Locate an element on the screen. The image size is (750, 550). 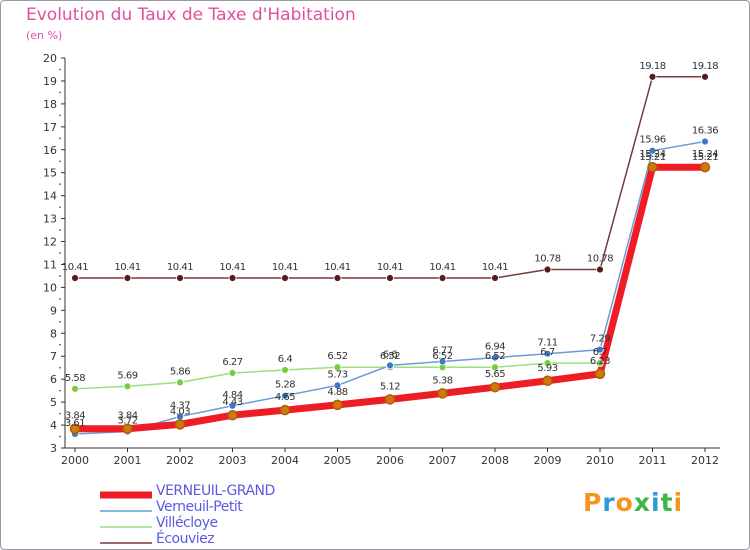
y-tick-label: 8 is located at coordinates (53, 333).